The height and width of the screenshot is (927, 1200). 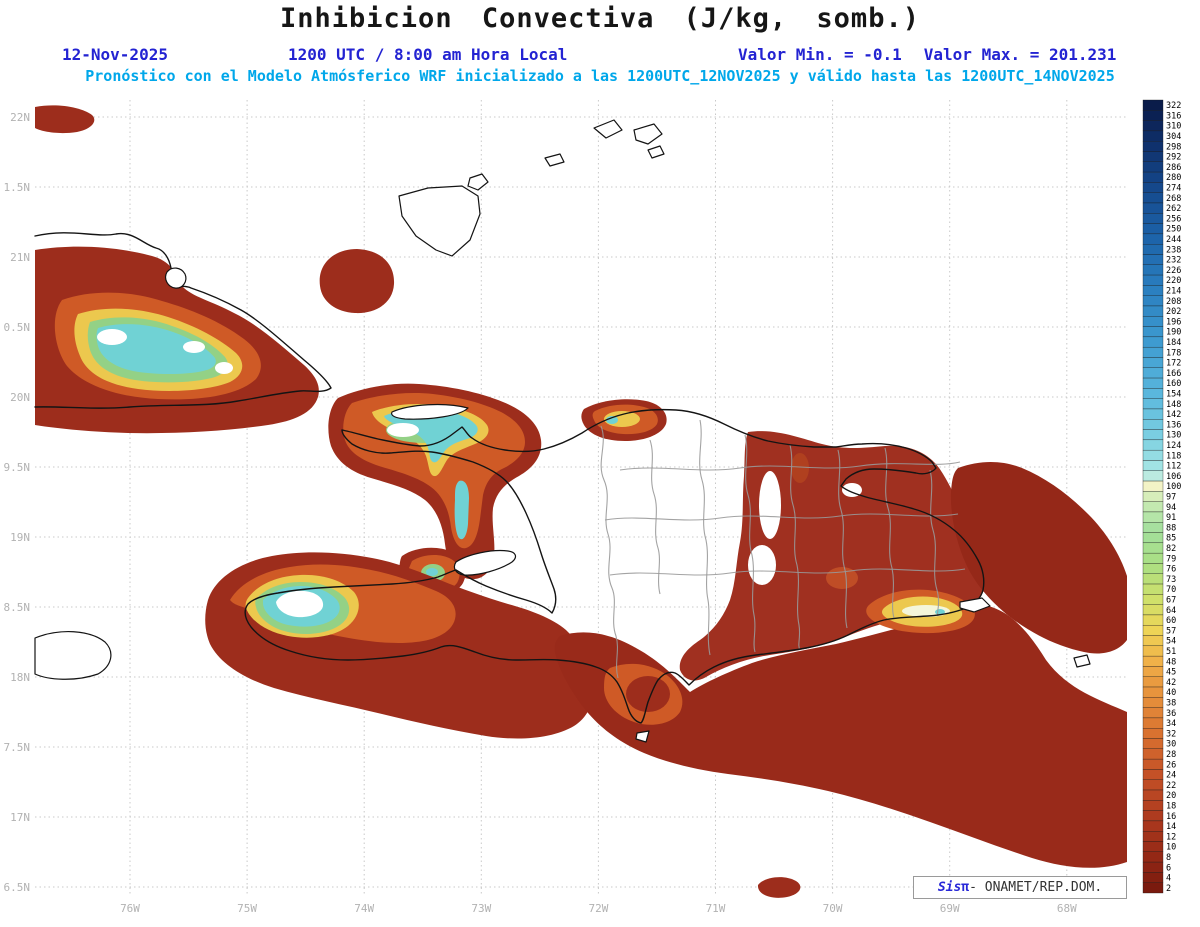 What do you see at coordinates (779, 887) in the screenshot?
I see `cin-blob-bottom` at bounding box center [779, 887].